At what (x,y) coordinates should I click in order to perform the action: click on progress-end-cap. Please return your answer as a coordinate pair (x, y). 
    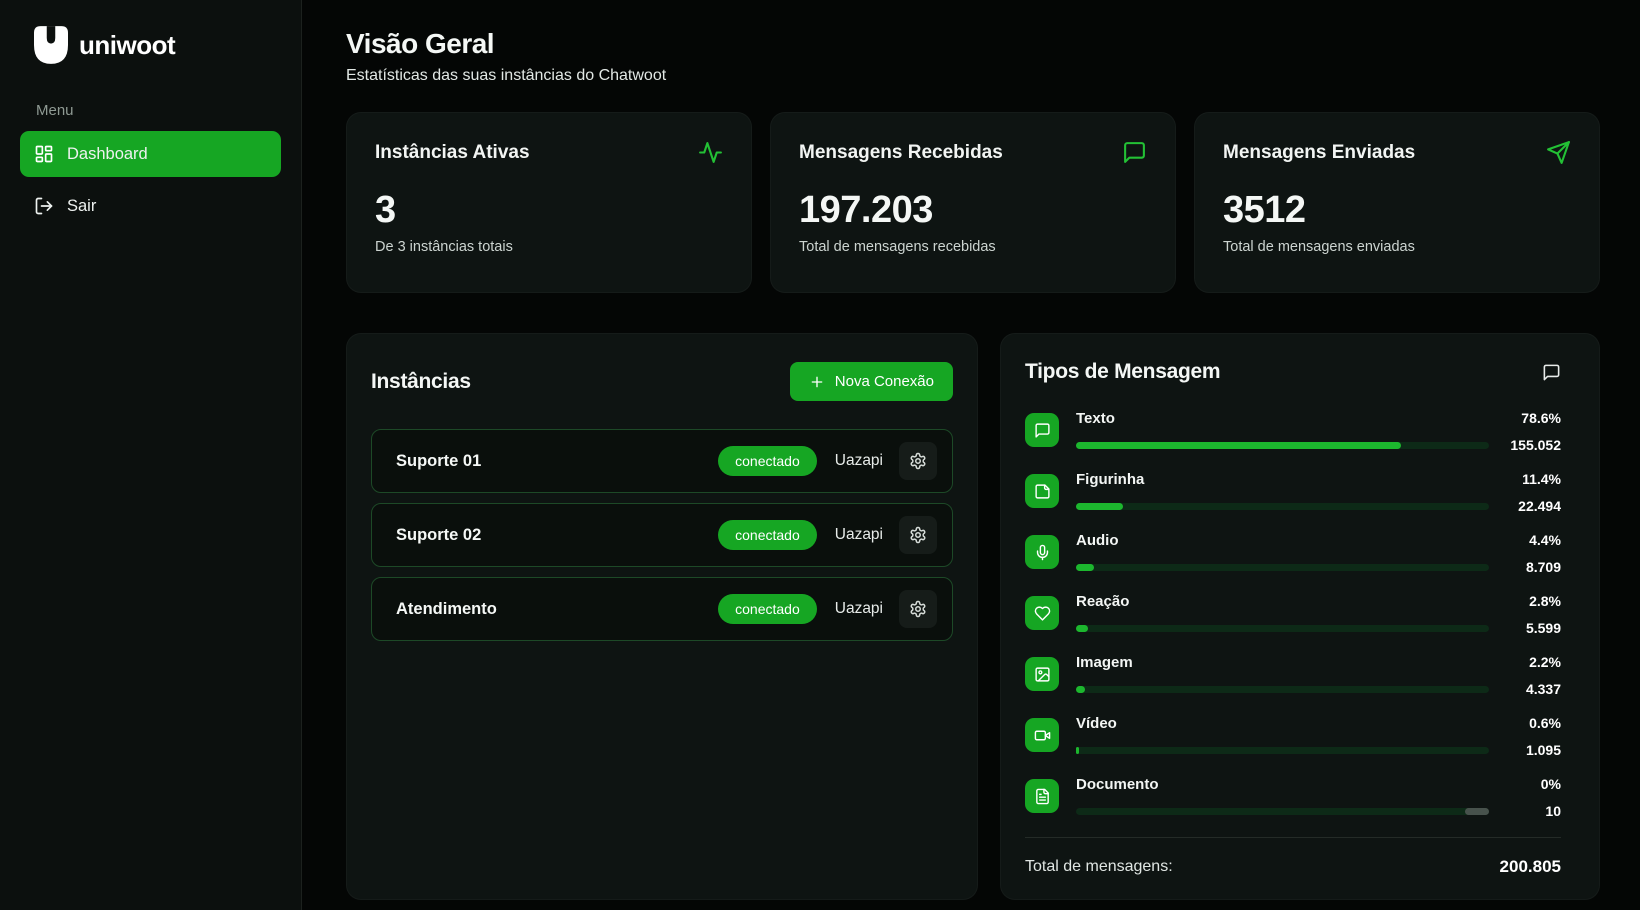
    Looking at the image, I should click on (1477, 811).